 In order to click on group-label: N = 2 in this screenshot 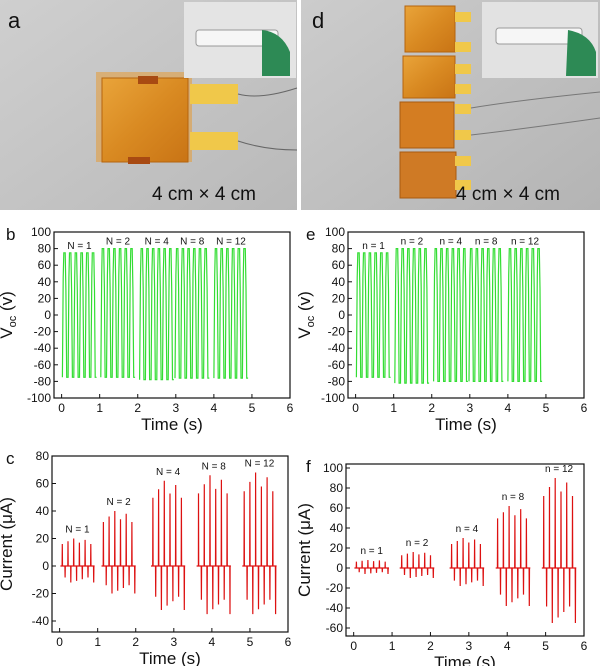, I will do `click(118, 242)`.